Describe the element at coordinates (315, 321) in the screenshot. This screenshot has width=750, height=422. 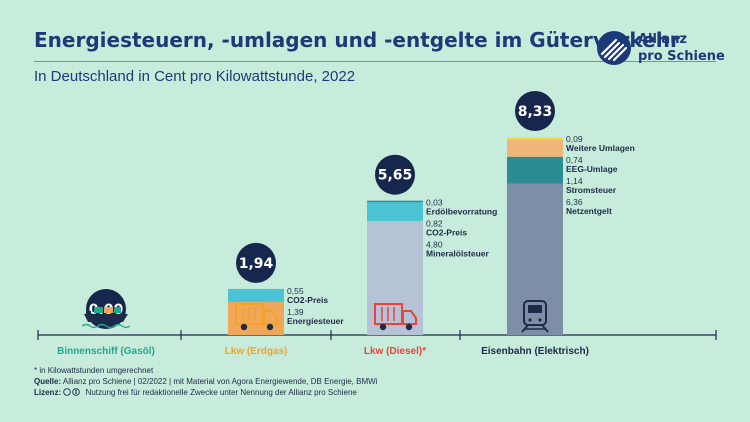
I see `segment-name-label: Energiesteuer` at that location.